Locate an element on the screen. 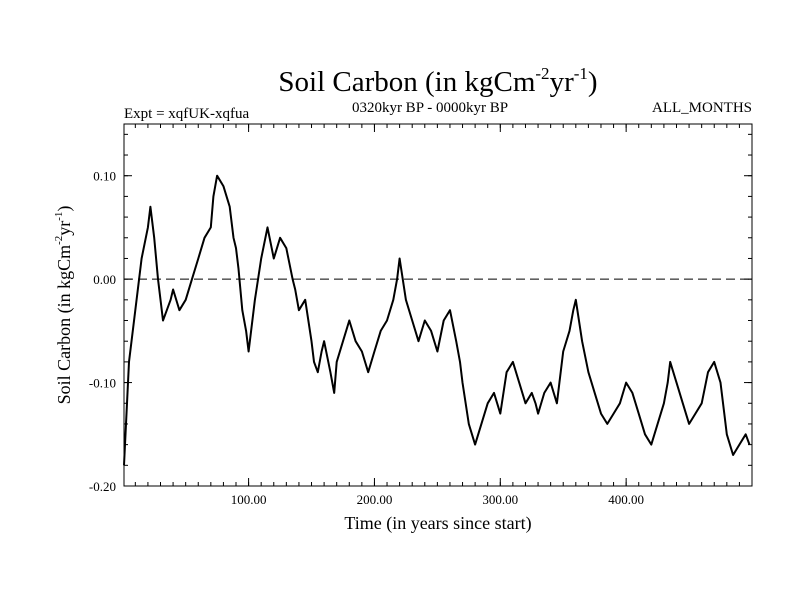  y-axis-label: Soil Carbon (in kgCm-2yr-1) is located at coordinates (64, 305).